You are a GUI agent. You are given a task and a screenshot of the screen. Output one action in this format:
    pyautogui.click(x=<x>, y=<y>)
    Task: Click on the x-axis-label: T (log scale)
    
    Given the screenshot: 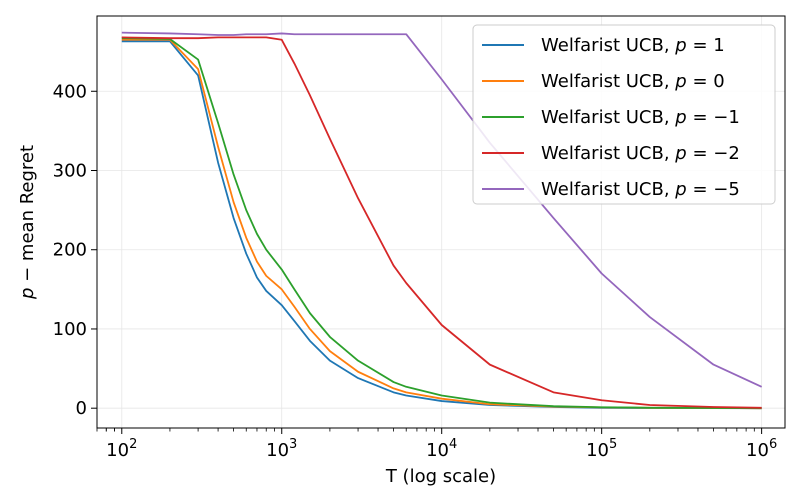 What is the action you would take?
    pyautogui.click(x=440, y=476)
    